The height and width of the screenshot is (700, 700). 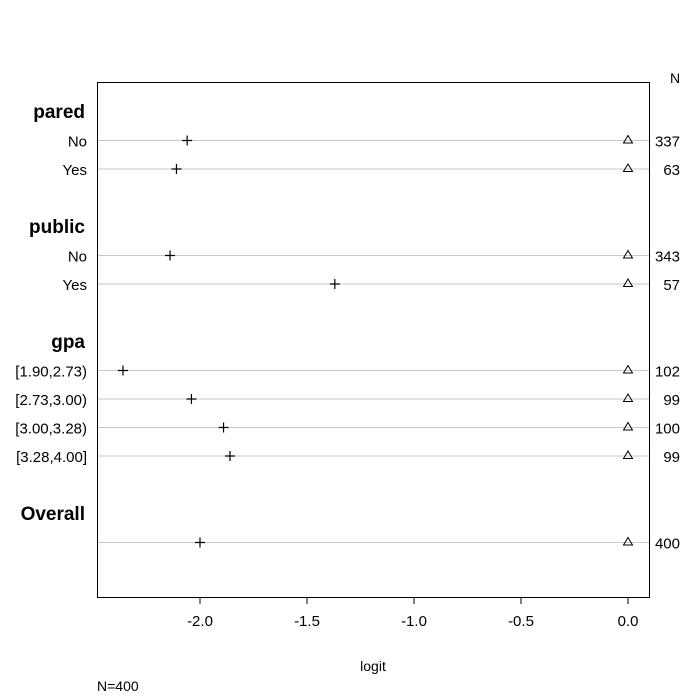 I want to click on group-heading: pared, so click(x=59, y=112).